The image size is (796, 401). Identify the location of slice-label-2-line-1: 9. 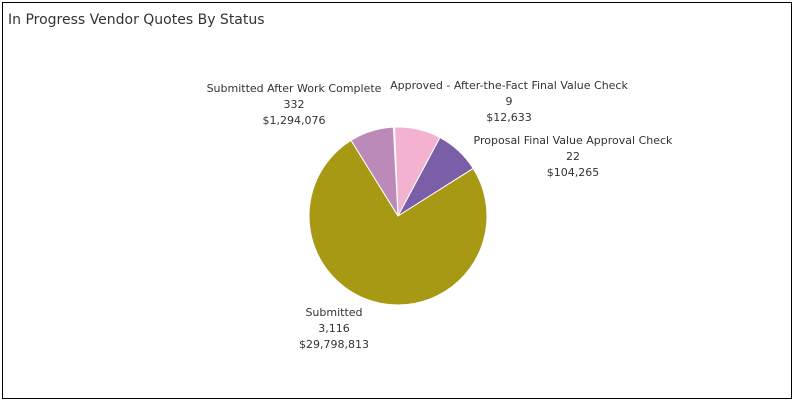
(509, 101).